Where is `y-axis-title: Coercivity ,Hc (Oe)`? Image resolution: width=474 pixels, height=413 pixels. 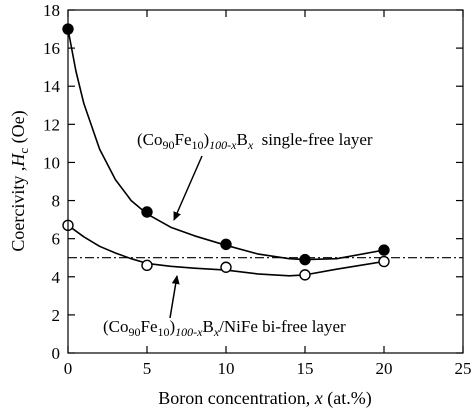 y-axis-title: Coercivity ,Hc (Oe) is located at coordinates (19, 180).